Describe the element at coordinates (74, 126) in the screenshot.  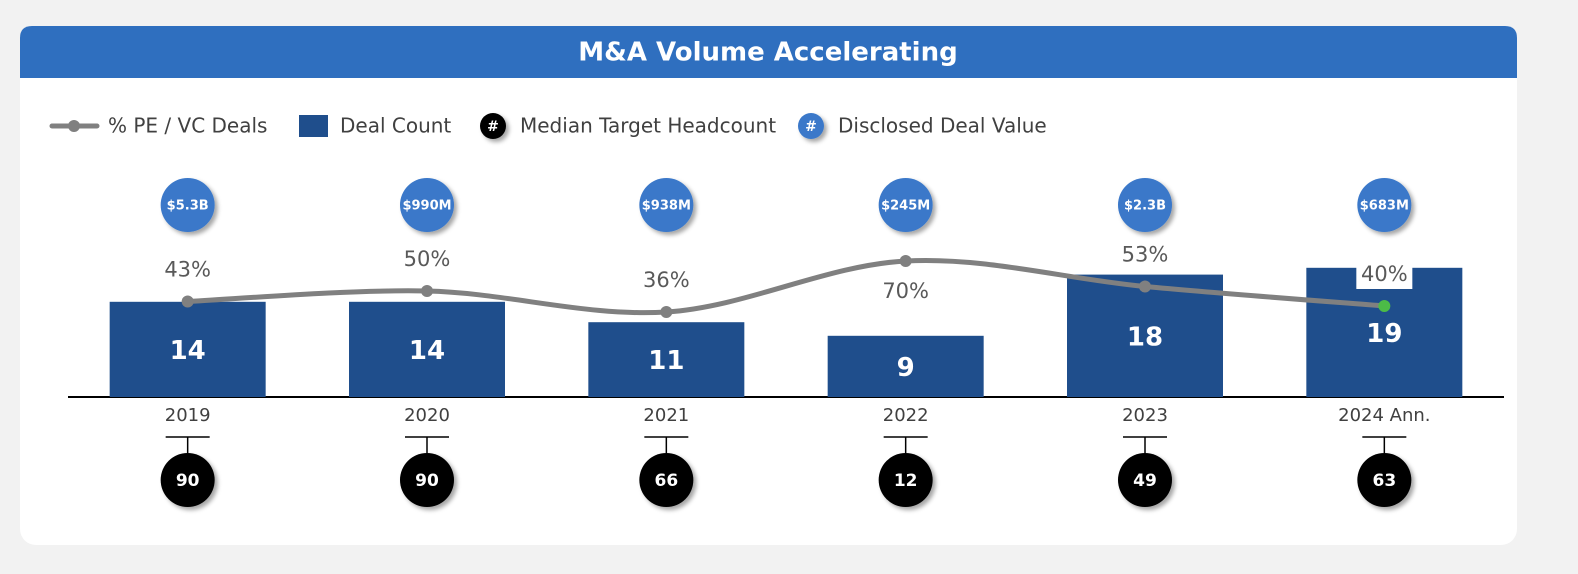
I see `legend-dot` at that location.